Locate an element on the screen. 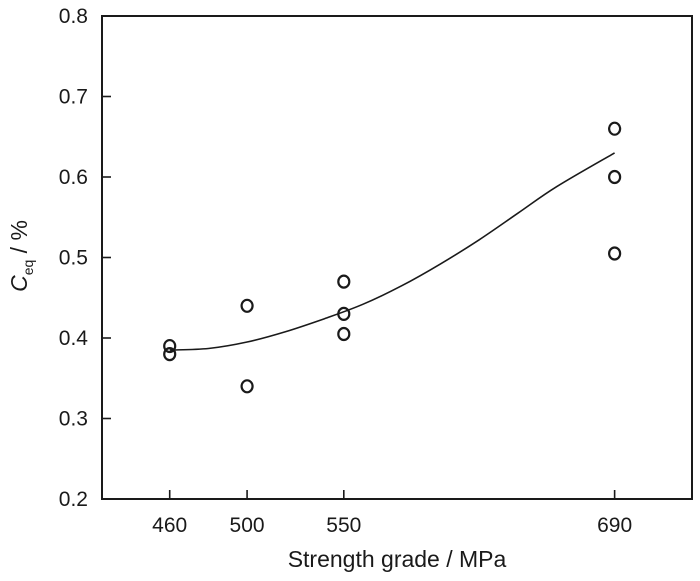  x-tick-label: 690 is located at coordinates (614, 525).